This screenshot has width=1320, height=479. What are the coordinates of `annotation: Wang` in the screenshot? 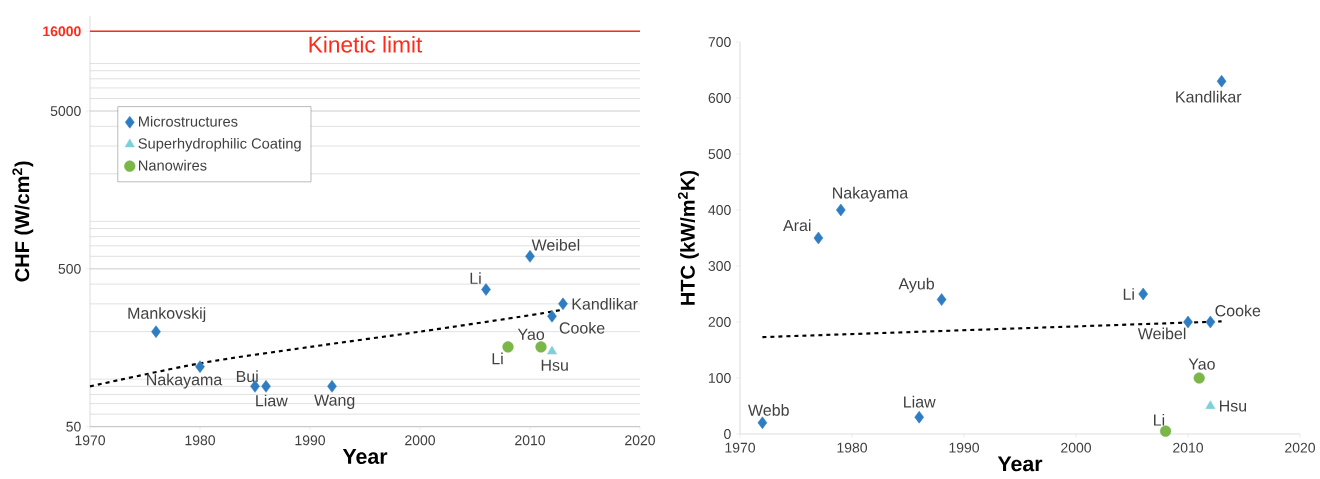 It's located at (334, 402).